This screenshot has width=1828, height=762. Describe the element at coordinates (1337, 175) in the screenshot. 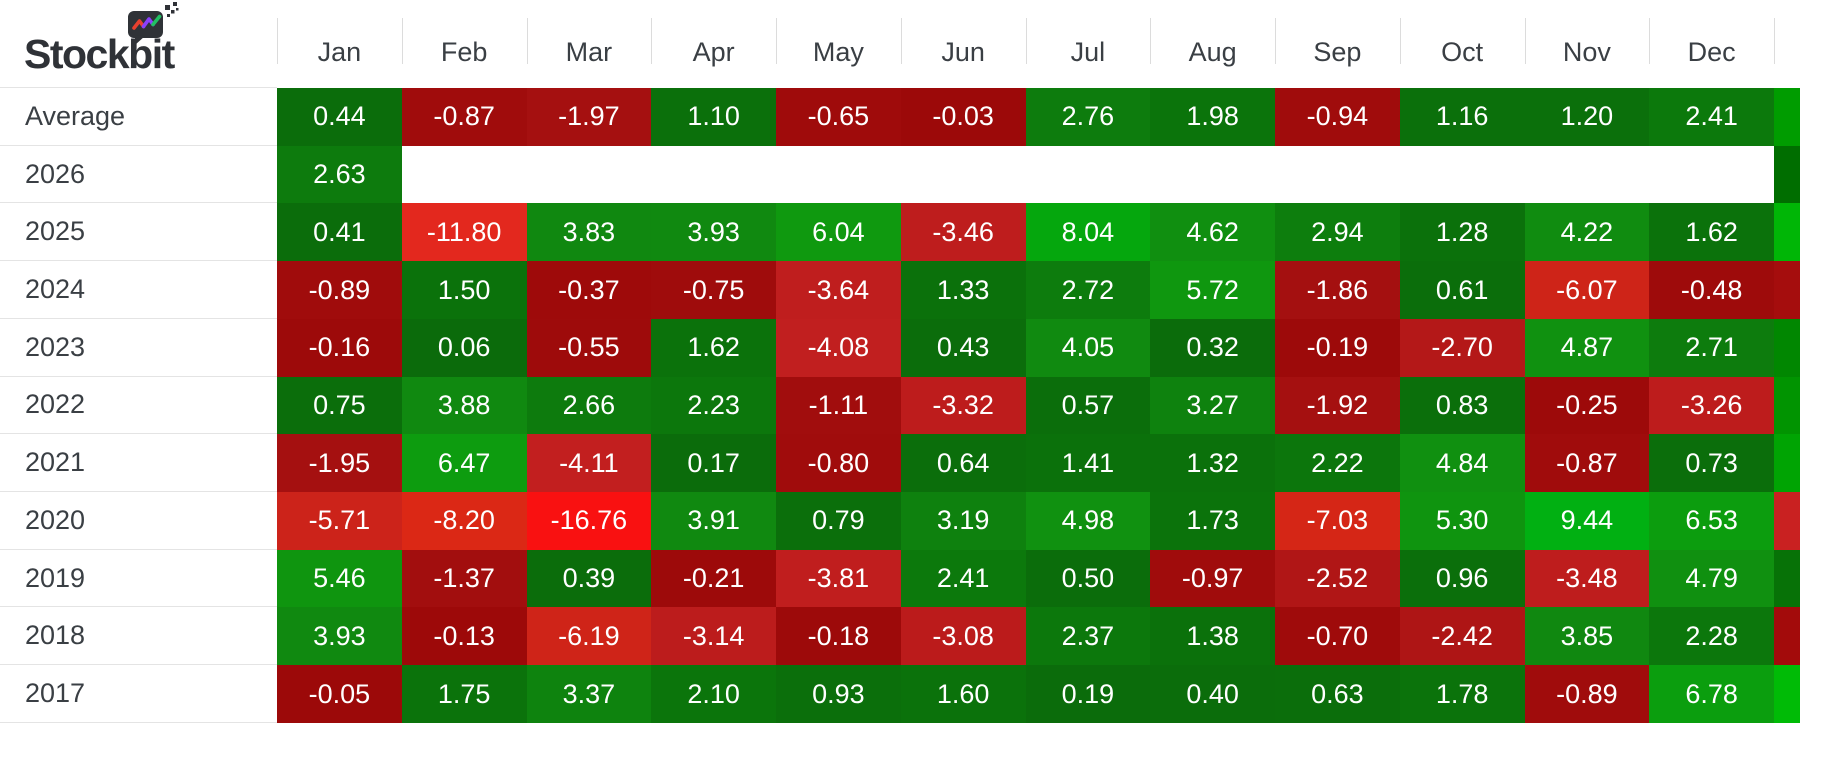

I see `heatmap-cell-2026-sep` at that location.